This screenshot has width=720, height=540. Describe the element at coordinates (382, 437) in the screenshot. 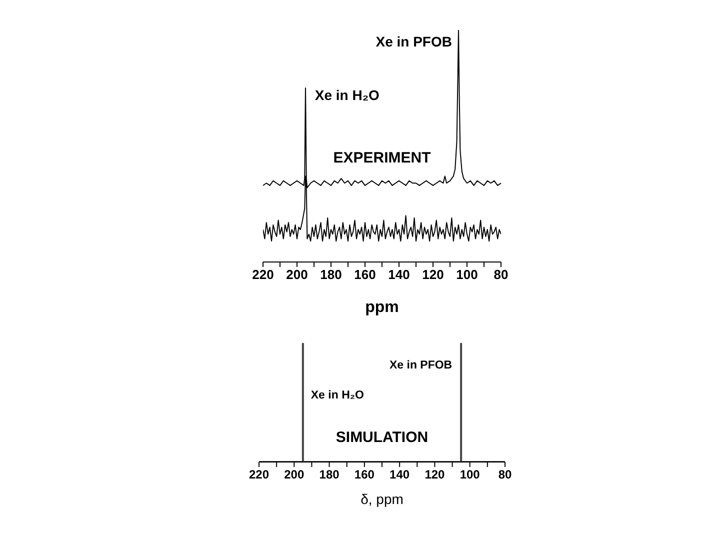

I see `annotation: SIMULATION` at that location.